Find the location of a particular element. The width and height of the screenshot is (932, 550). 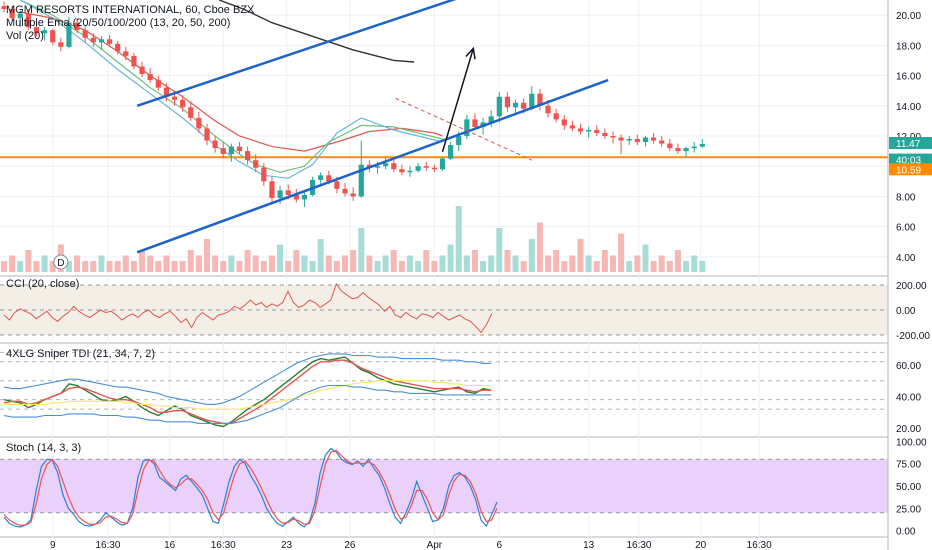

stoch-tick-label: 25.00 is located at coordinates (908, 509).